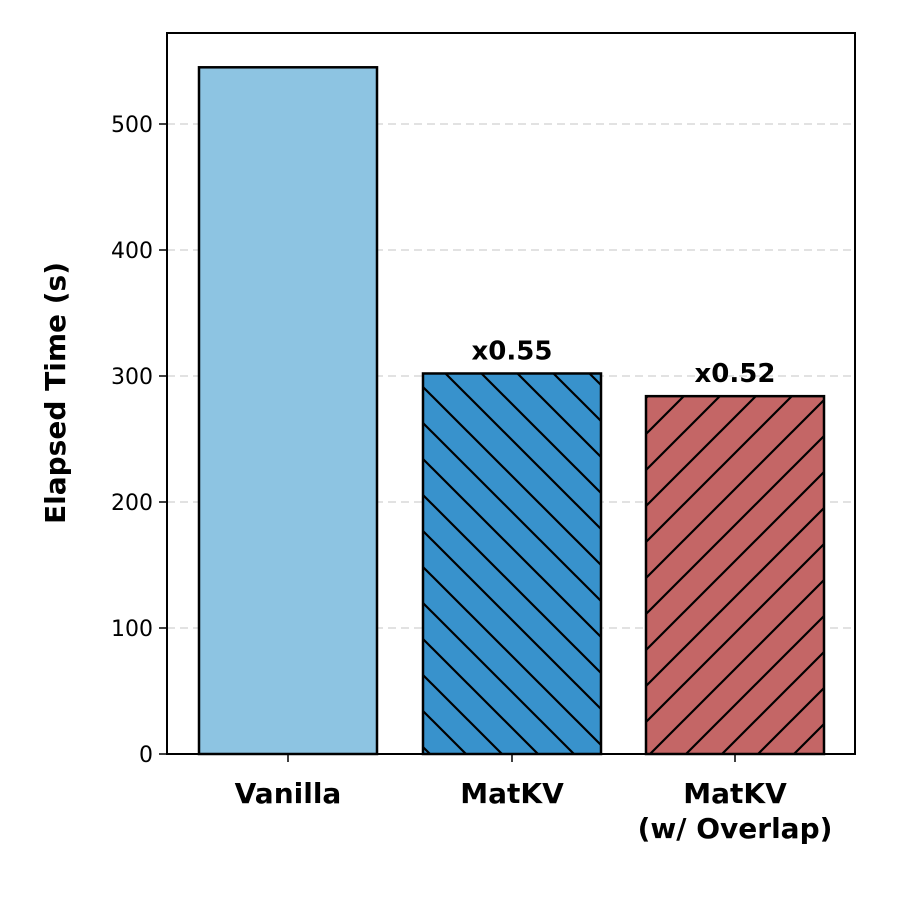 This screenshot has width=897, height=901. Describe the element at coordinates (132, 377) in the screenshot. I see `y-tick-label: 300` at that location.